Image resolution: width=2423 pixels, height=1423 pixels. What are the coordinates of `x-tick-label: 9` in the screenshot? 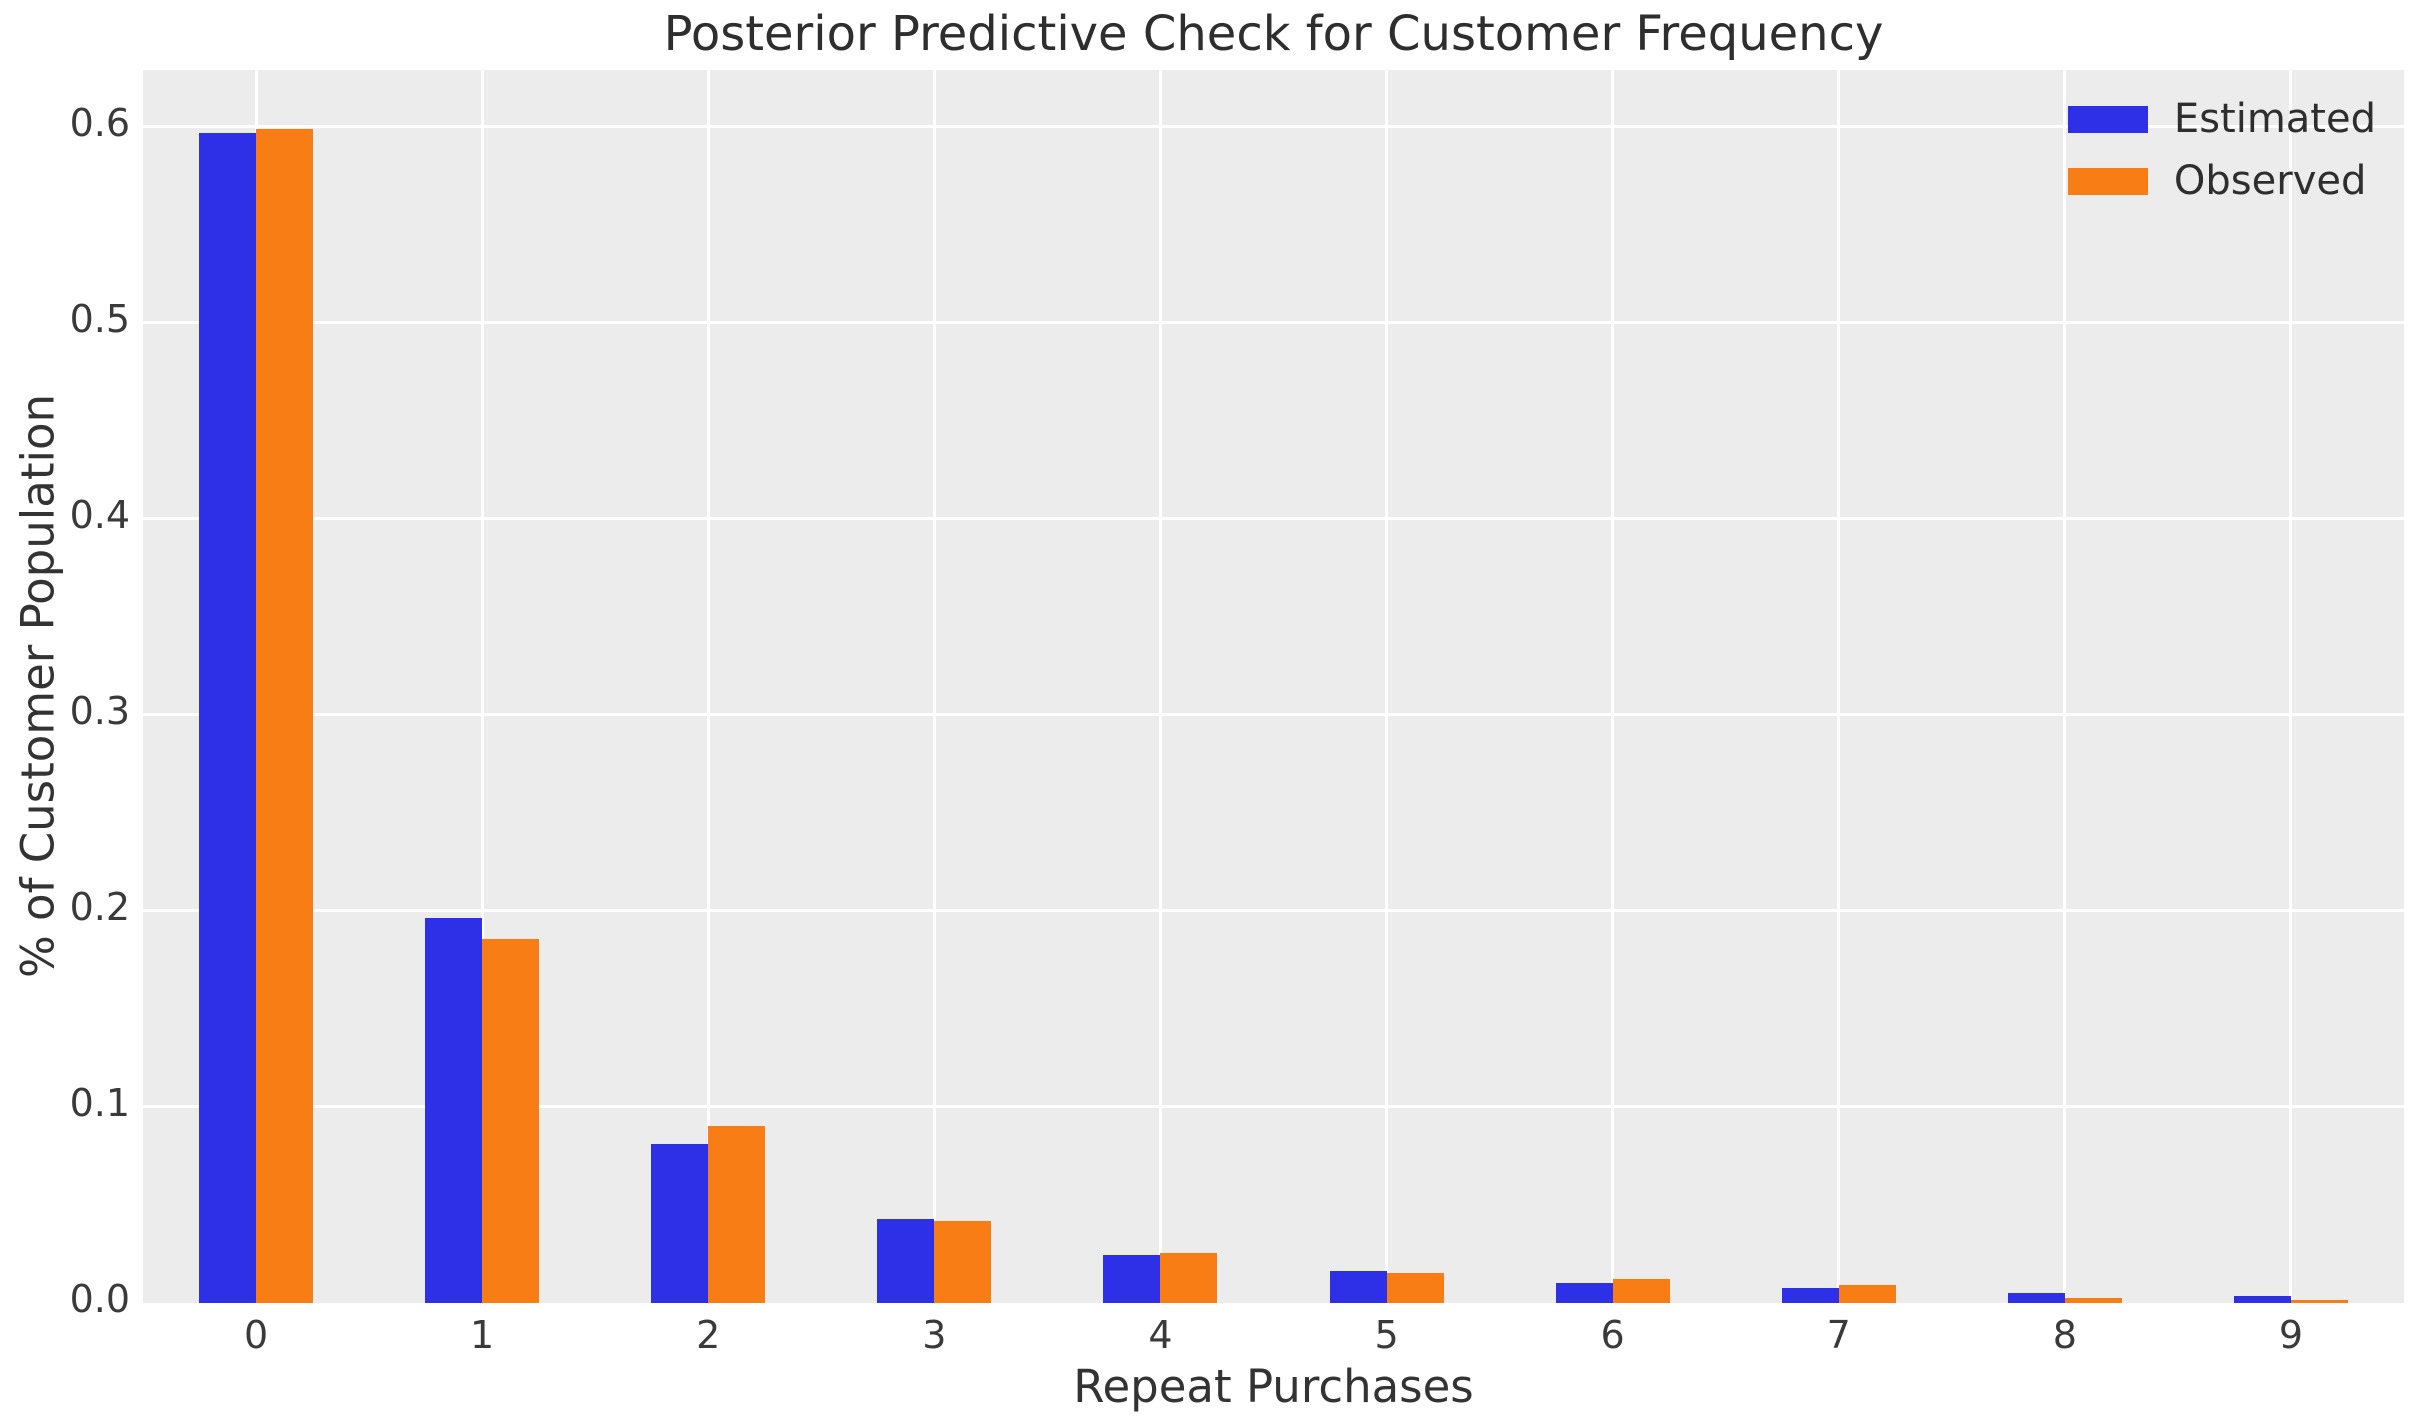 It's located at (2291, 1335).